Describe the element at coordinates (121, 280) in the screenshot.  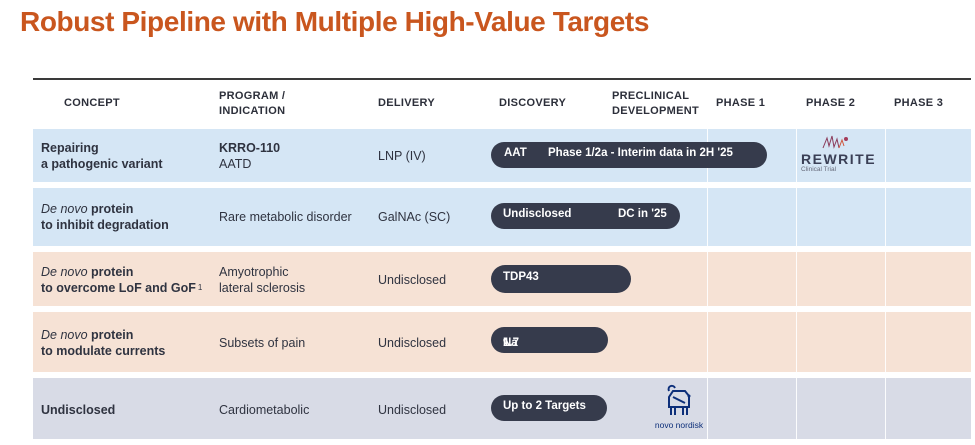
I see `concept-cell: De novo protein to overcome LoF and GoF 1` at that location.